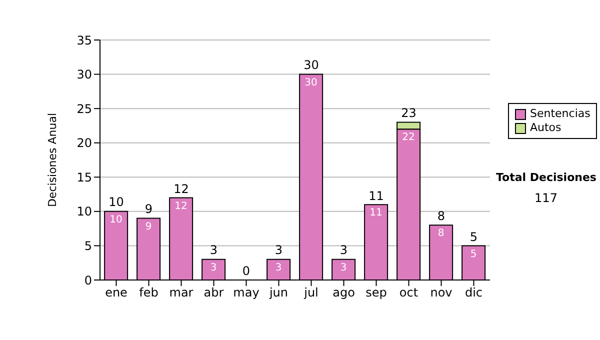 This screenshot has height=340, width=600. I want to click on y-axis-title: Decisiones Anual, so click(52, 160).